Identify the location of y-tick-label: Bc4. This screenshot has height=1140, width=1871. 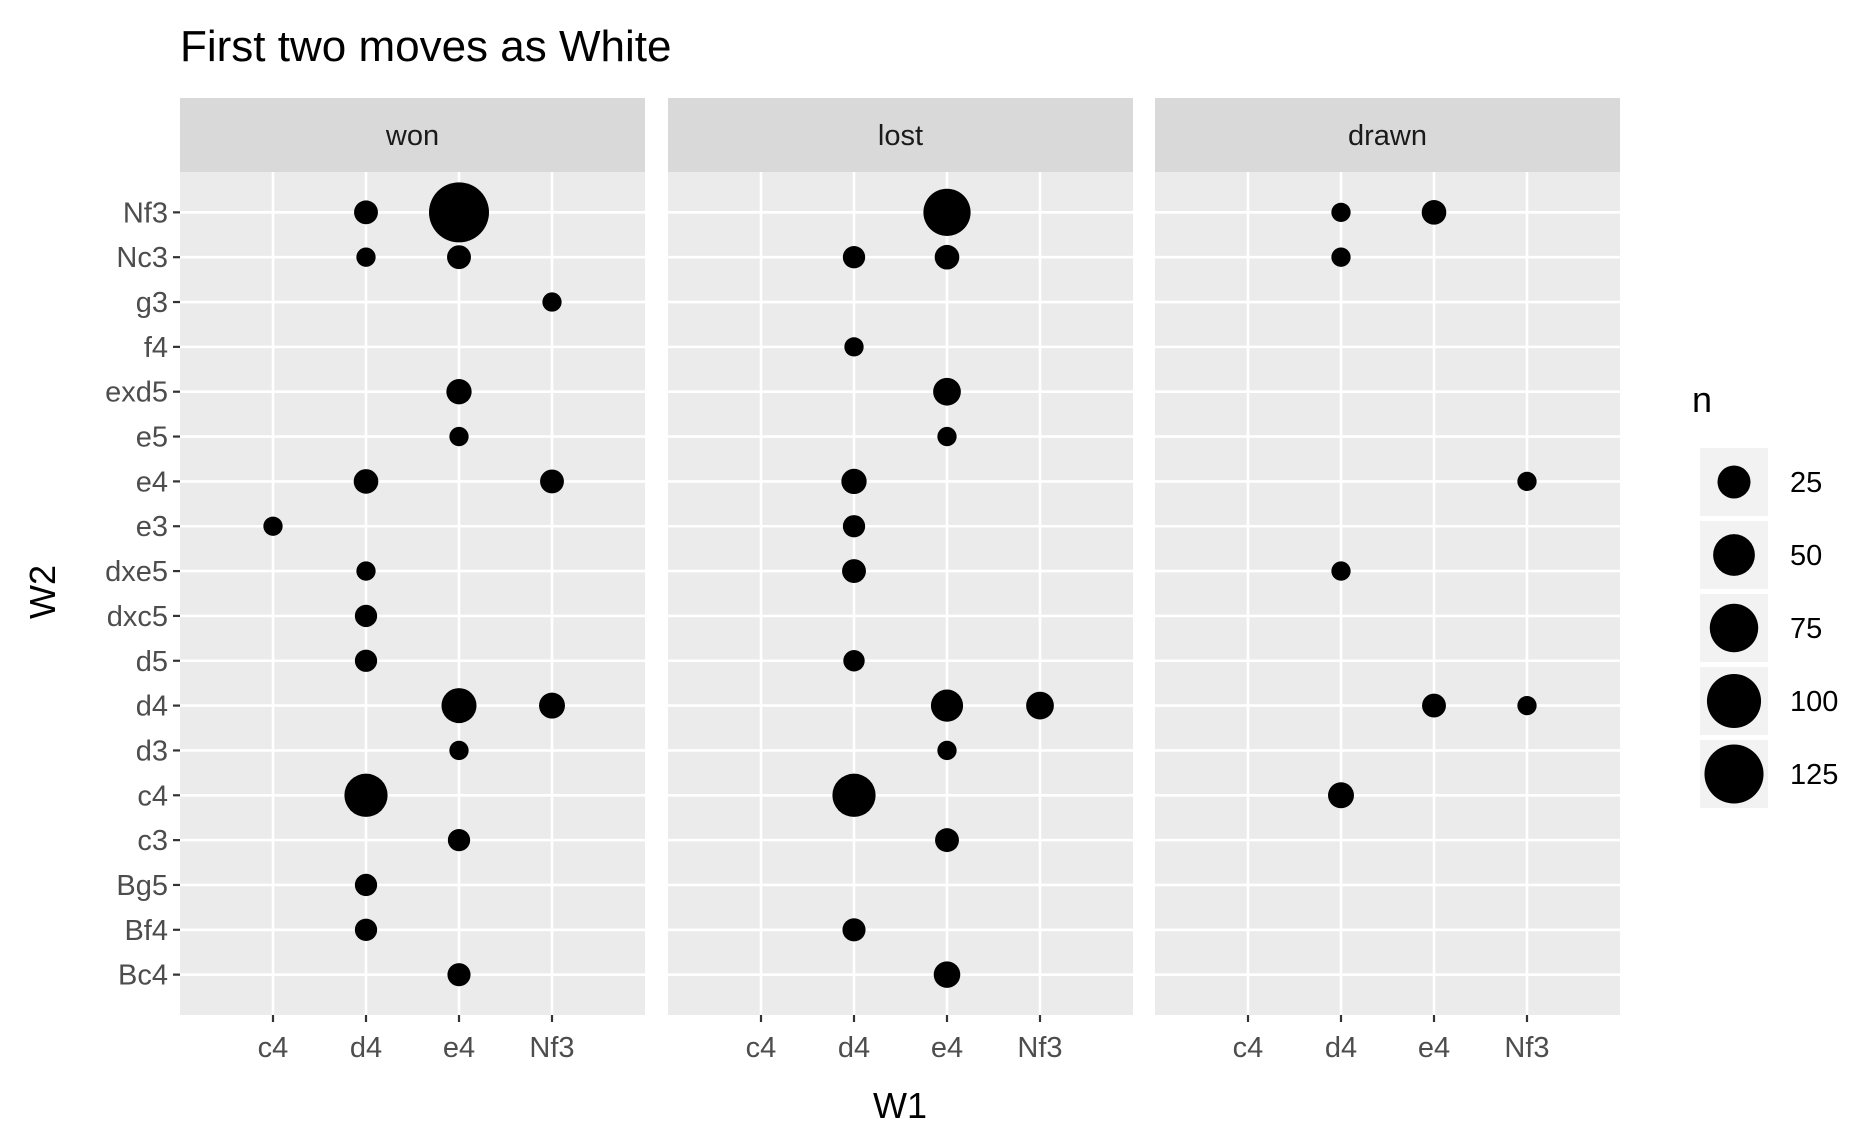
(143, 976).